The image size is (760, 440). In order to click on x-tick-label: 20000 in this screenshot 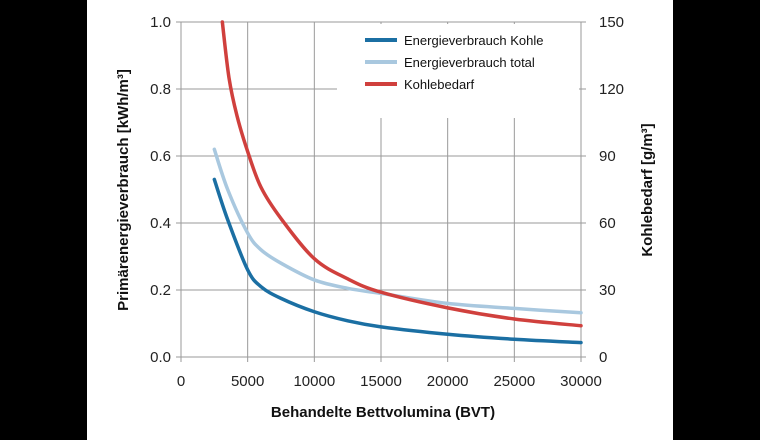, I will do `click(448, 381)`.